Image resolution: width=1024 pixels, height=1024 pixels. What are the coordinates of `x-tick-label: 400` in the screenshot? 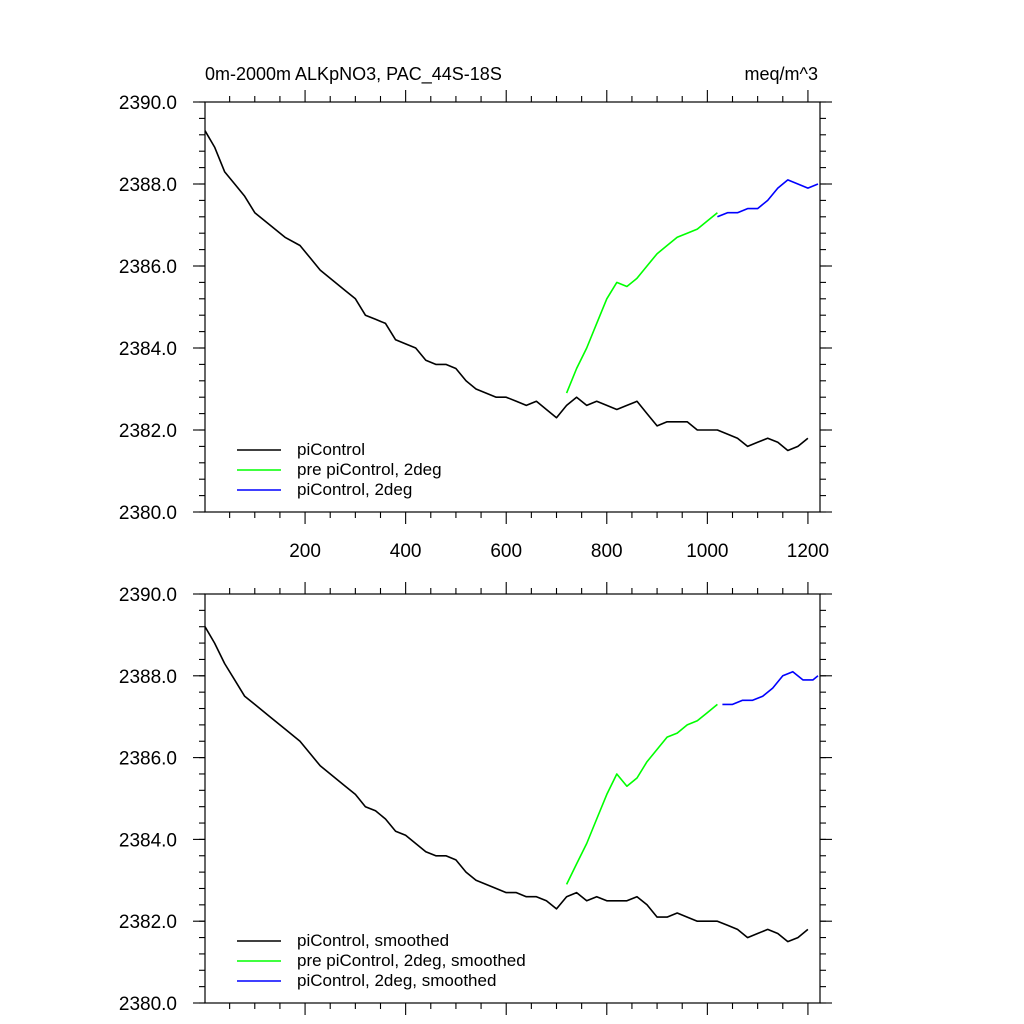 It's located at (406, 551).